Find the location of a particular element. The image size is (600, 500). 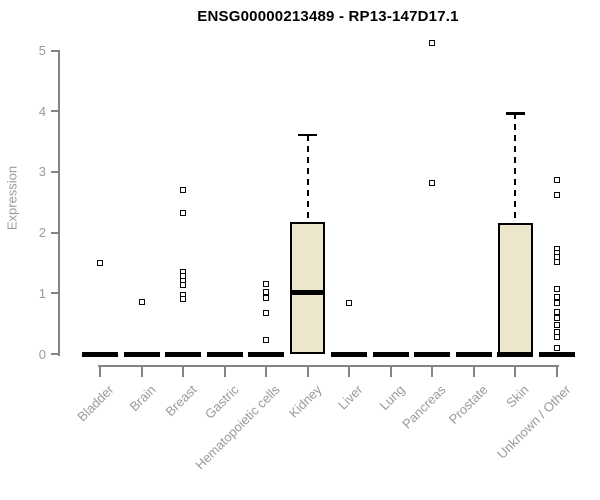

x-tick-label: Unknown / Other is located at coordinates (533, 422).